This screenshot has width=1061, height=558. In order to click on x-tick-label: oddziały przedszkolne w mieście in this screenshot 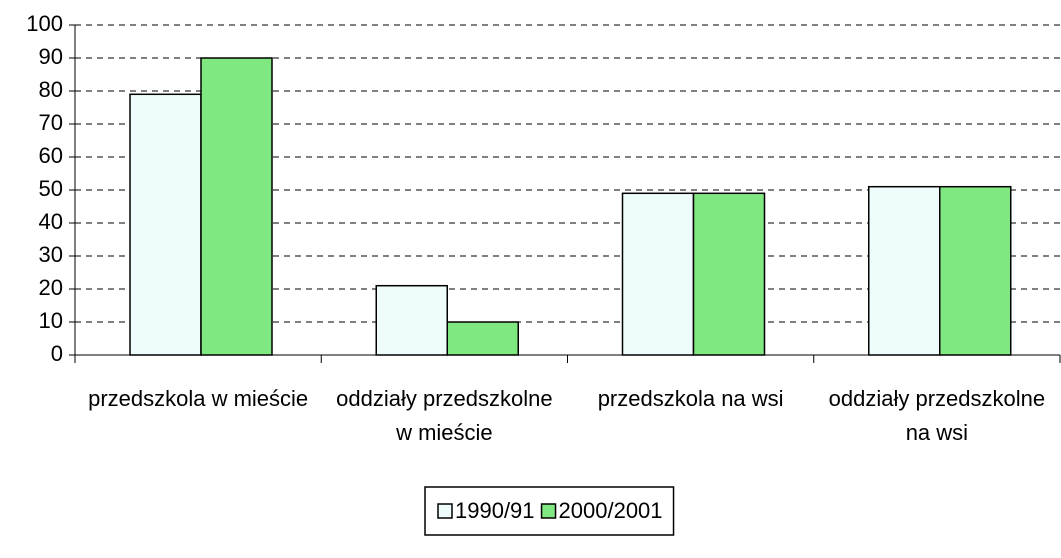, I will do `click(444, 415)`.